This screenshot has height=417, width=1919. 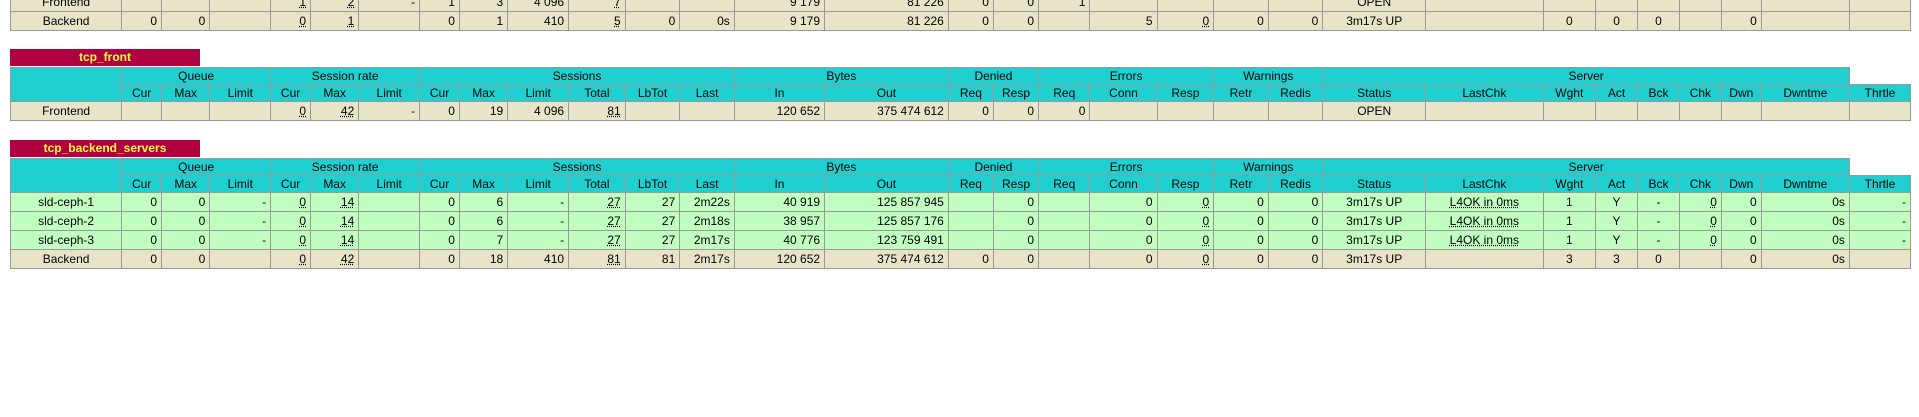 What do you see at coordinates (1658, 184) in the screenshot?
I see `column-header: Bck` at bounding box center [1658, 184].